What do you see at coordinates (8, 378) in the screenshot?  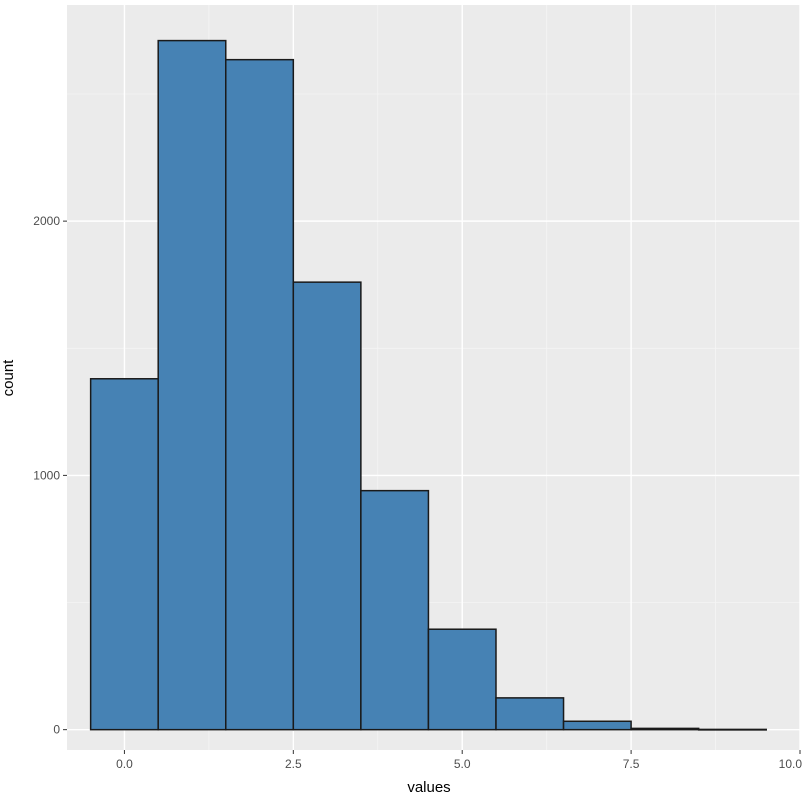 I see `y-axis-title: count` at bounding box center [8, 378].